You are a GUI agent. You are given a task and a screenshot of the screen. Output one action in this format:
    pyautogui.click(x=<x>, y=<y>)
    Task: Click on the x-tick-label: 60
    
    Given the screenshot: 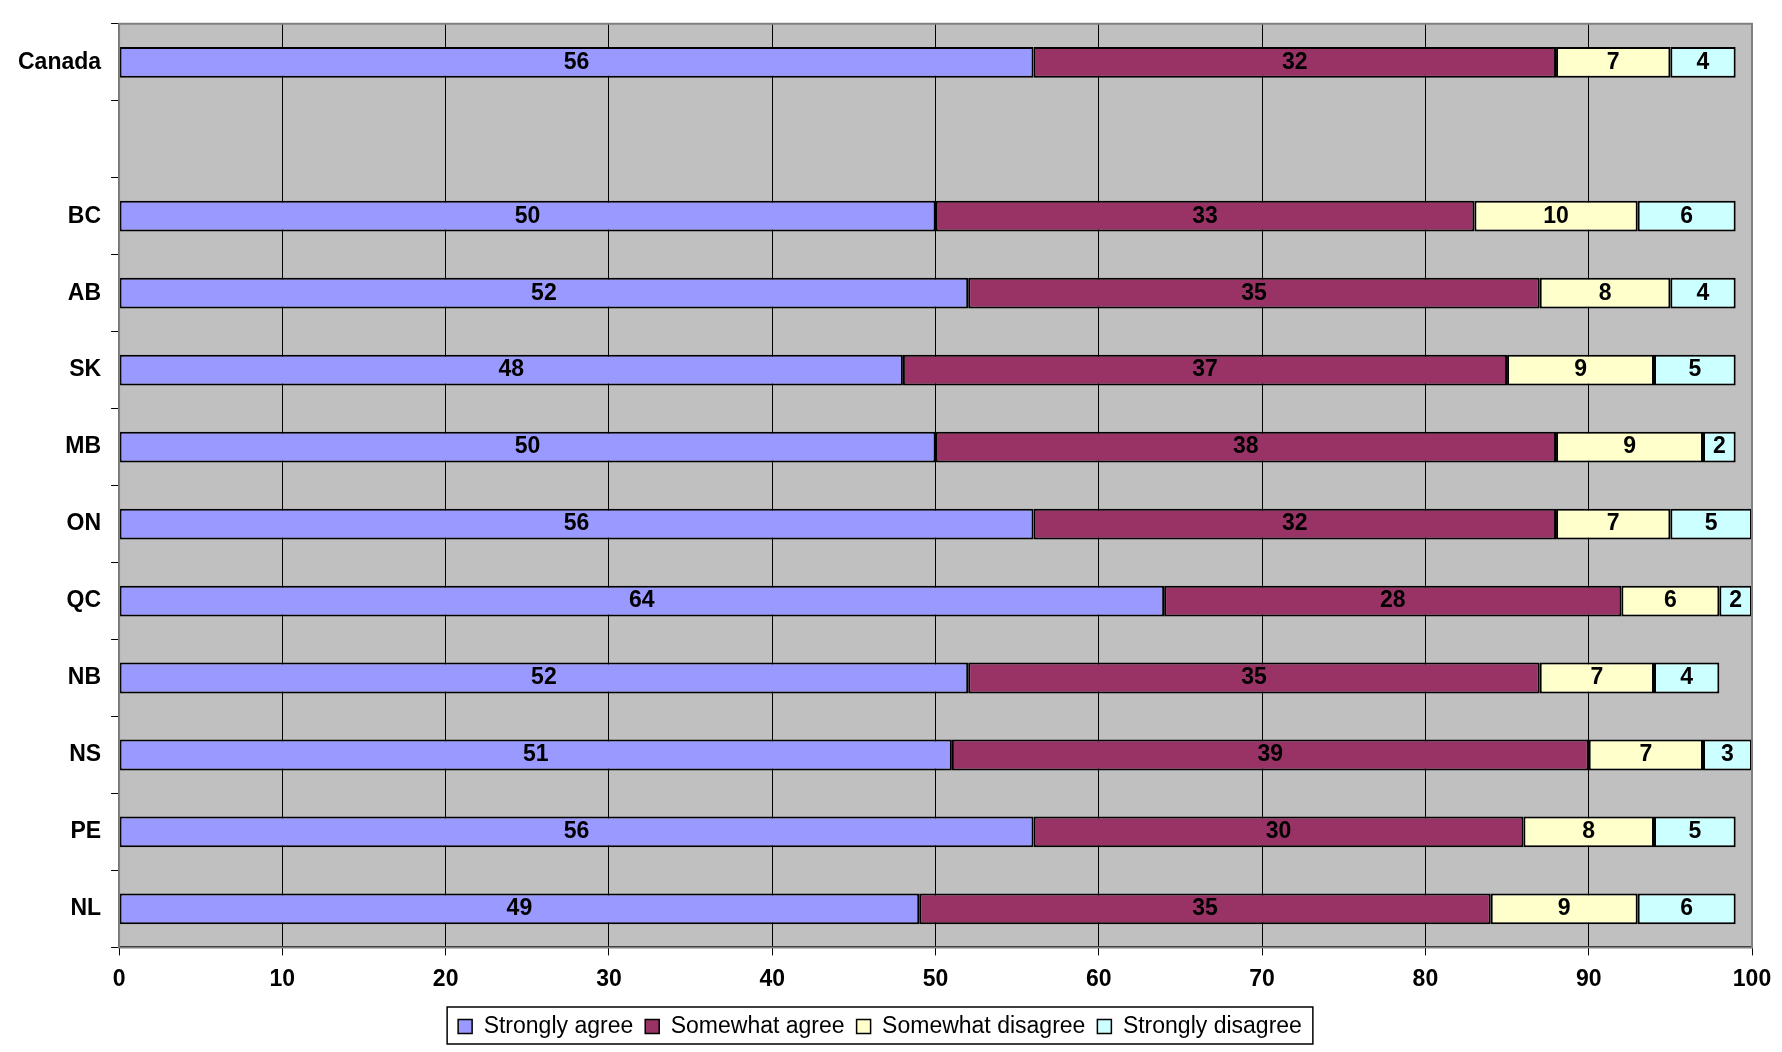 What is the action you would take?
    pyautogui.click(x=1099, y=977)
    